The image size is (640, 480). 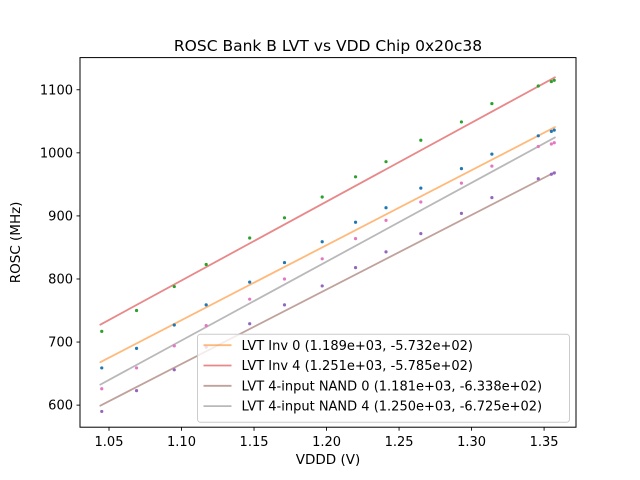 I want to click on x-axis-label: VDDD (V), so click(x=328, y=460).